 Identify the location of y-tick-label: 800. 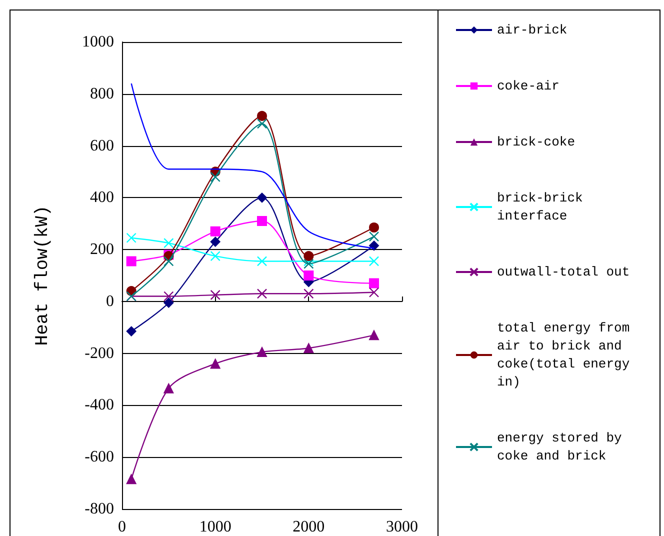
(102, 93).